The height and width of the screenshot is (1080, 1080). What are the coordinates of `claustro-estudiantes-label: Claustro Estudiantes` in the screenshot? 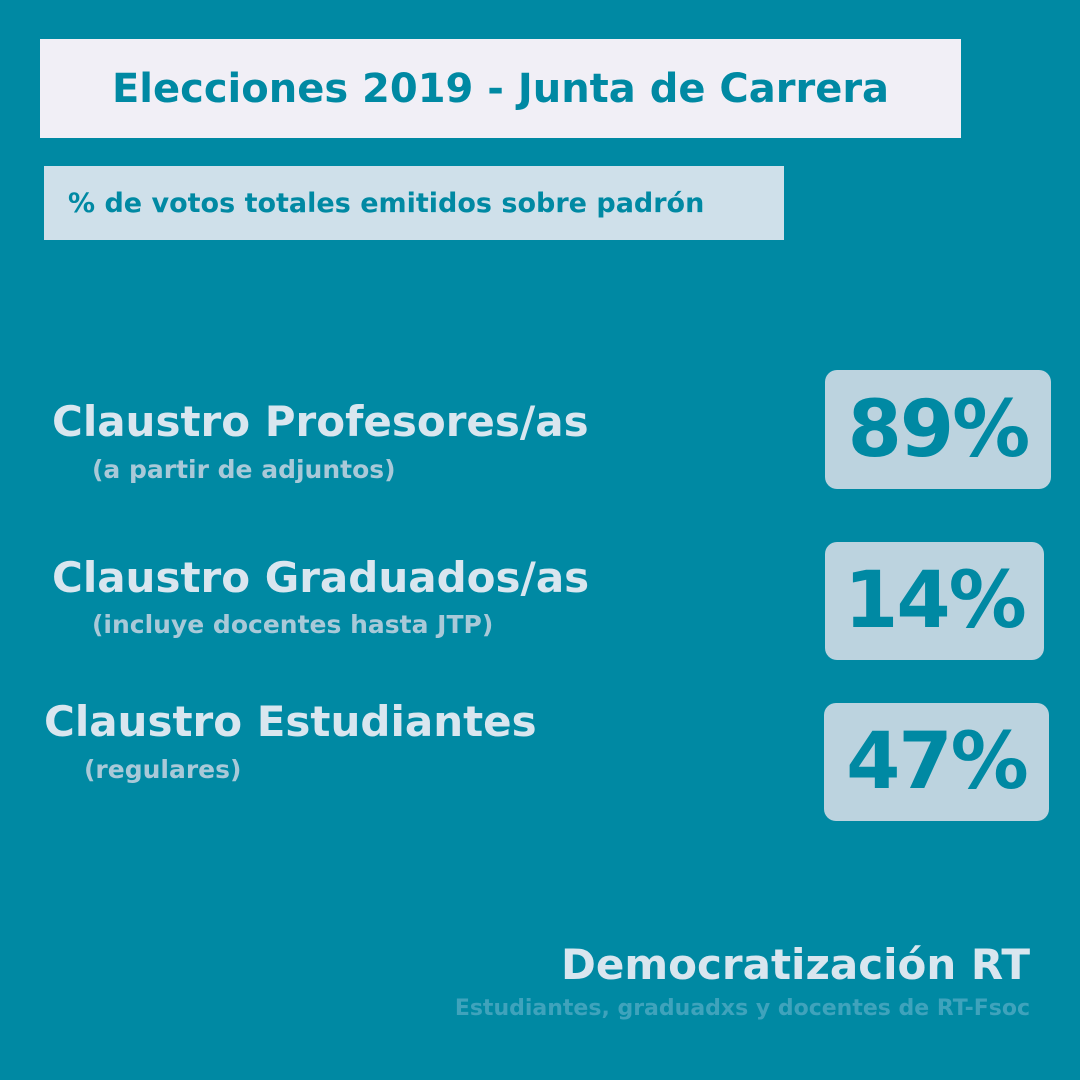 It's located at (290, 721).